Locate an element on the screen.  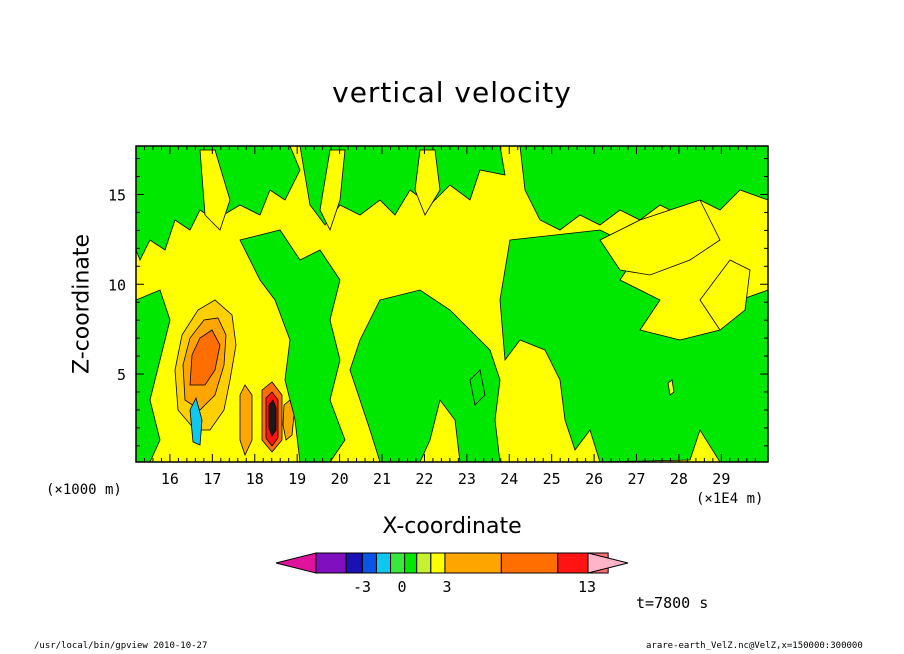
footer-left: /usr/local/bin/gpview 2010-10-27 is located at coordinates (121, 646).